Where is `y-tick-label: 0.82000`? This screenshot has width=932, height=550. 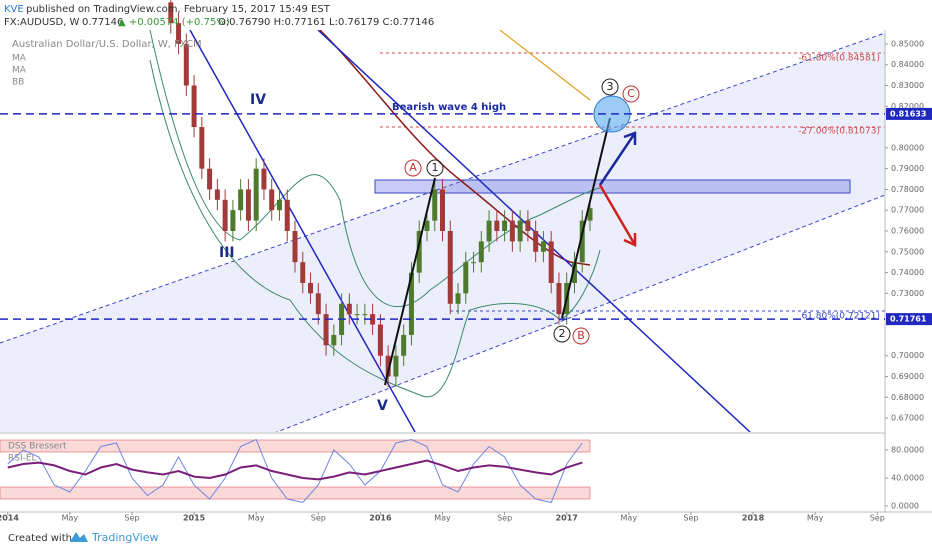
y-tick-label: 0.82000 is located at coordinates (907, 106).